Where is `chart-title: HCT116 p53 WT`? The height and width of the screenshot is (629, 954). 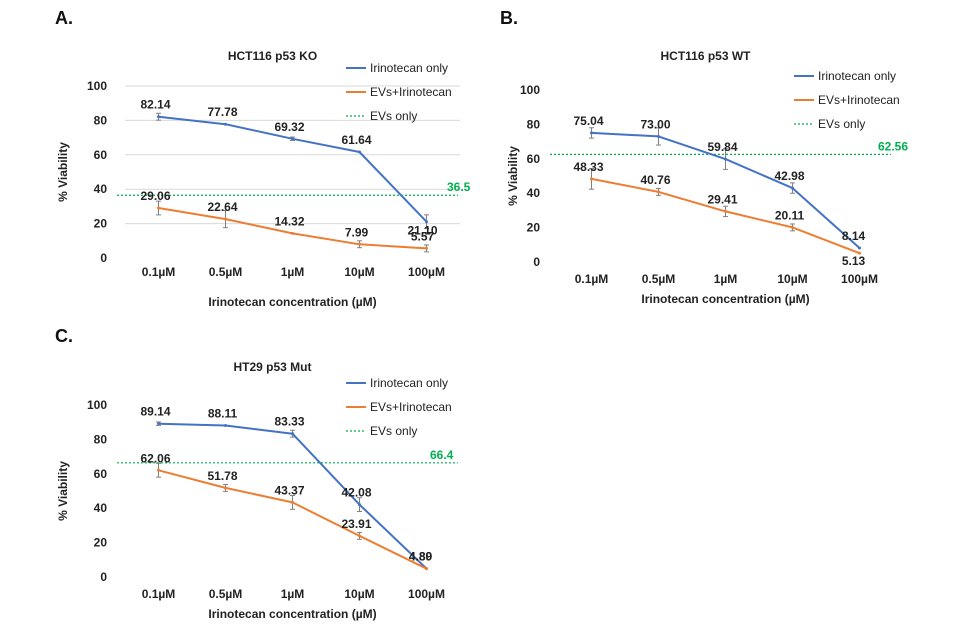 chart-title: HCT116 p53 WT is located at coordinates (705, 56).